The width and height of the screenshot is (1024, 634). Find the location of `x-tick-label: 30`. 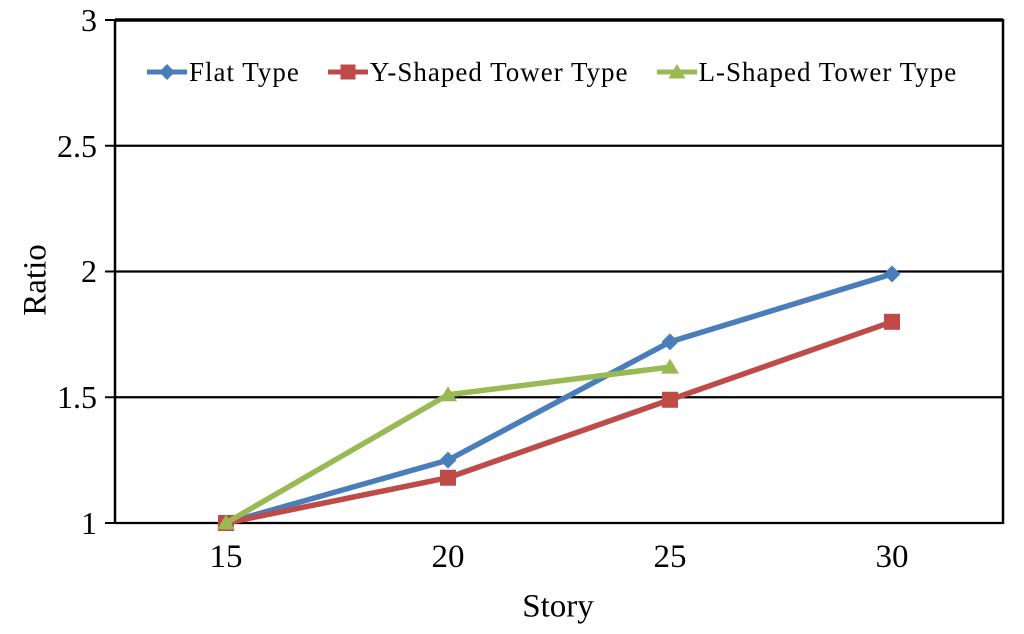

x-tick-label: 30 is located at coordinates (892, 557).